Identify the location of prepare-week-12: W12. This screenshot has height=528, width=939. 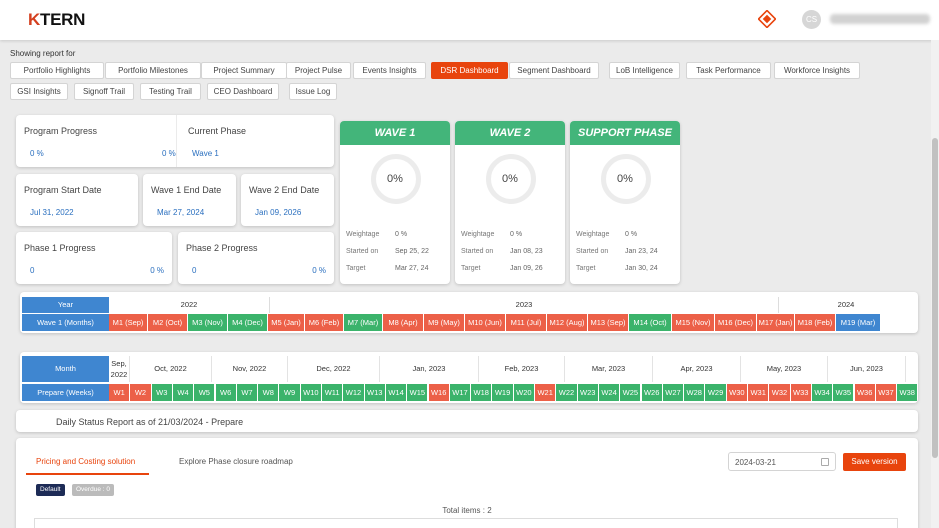
(353, 392).